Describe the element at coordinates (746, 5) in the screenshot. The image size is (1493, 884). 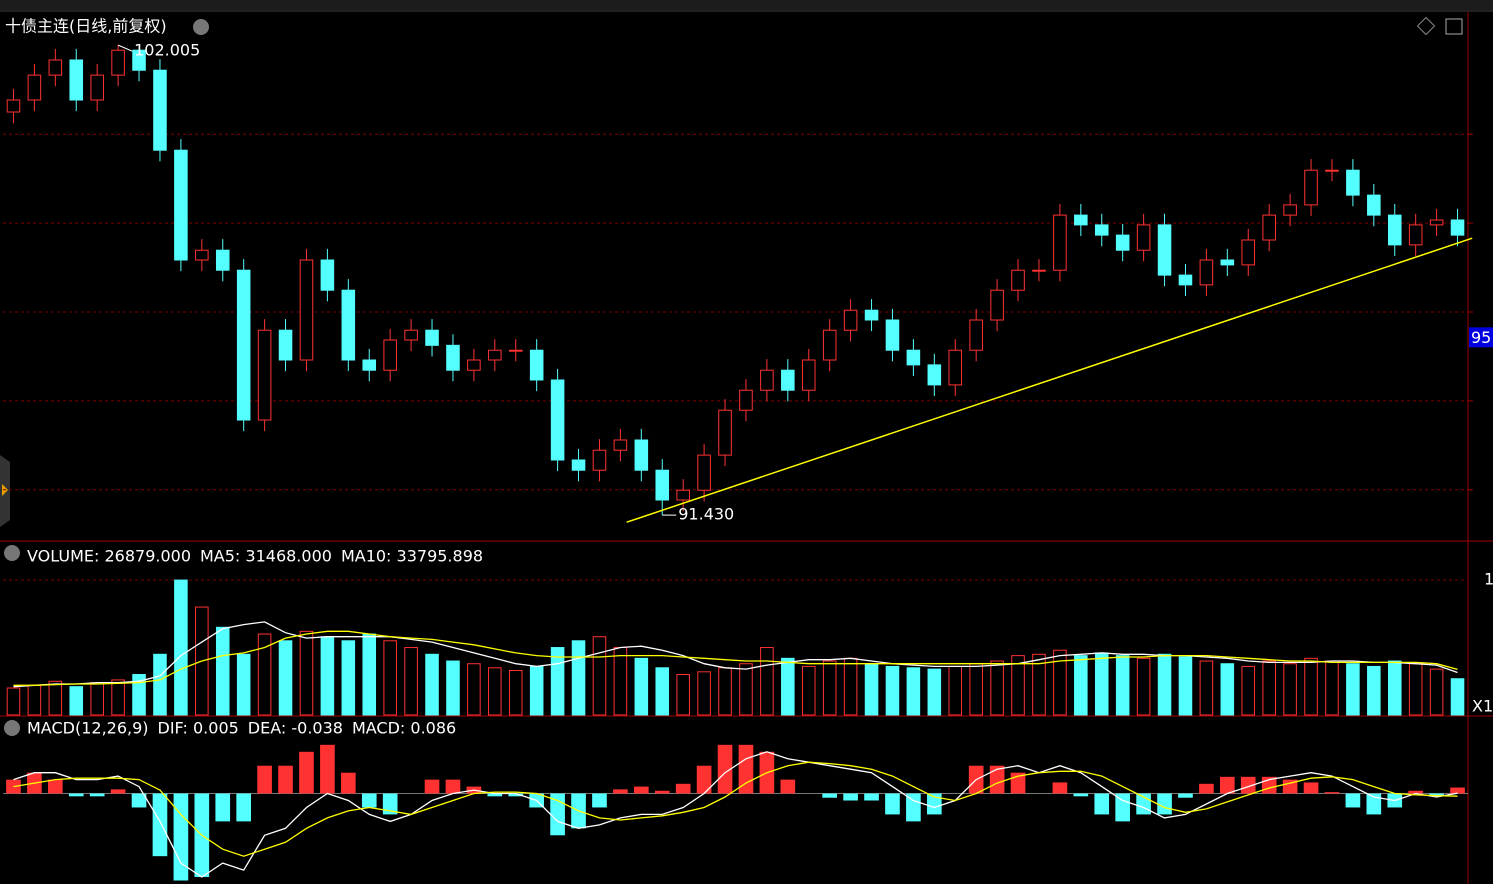
I see `menu-bar` at that location.